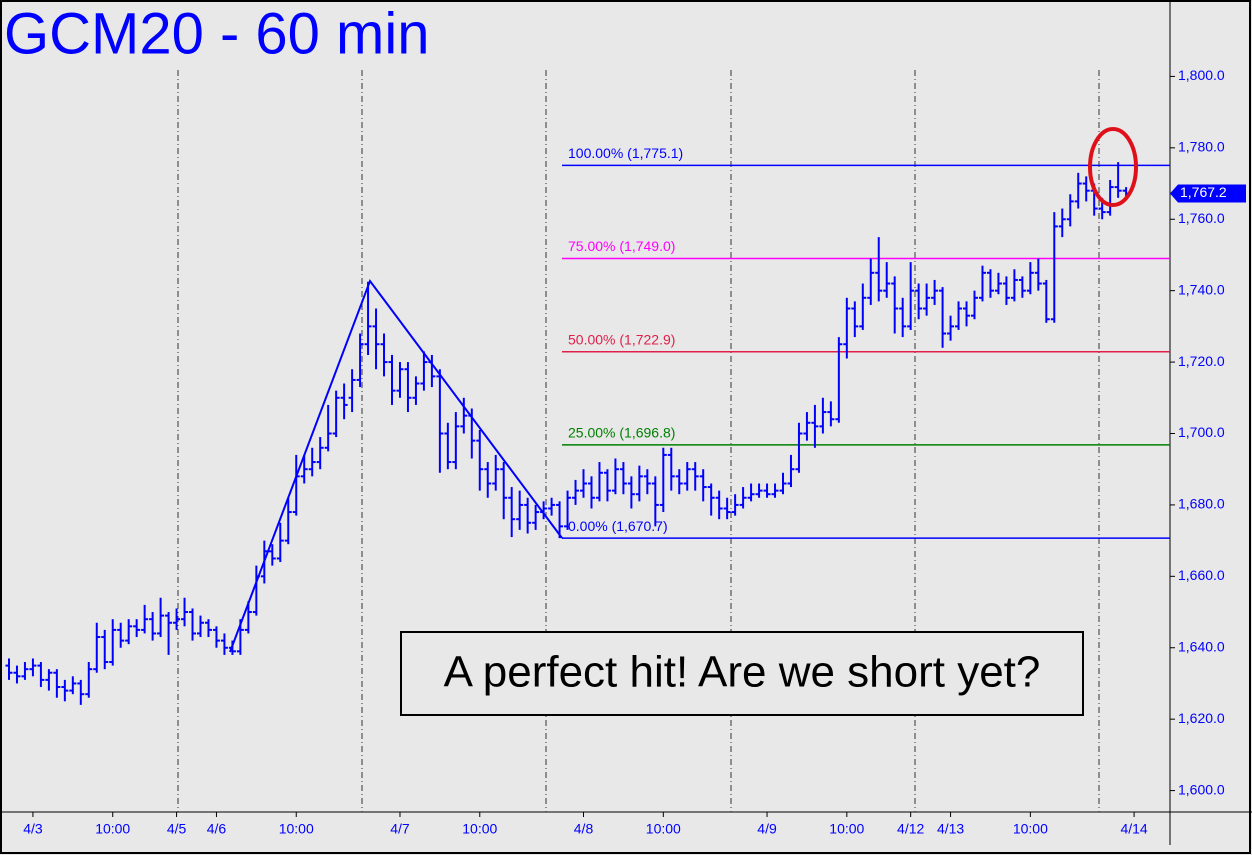 The image size is (1252, 855). I want to click on last-price-label: 1,767.2, so click(1203, 192).